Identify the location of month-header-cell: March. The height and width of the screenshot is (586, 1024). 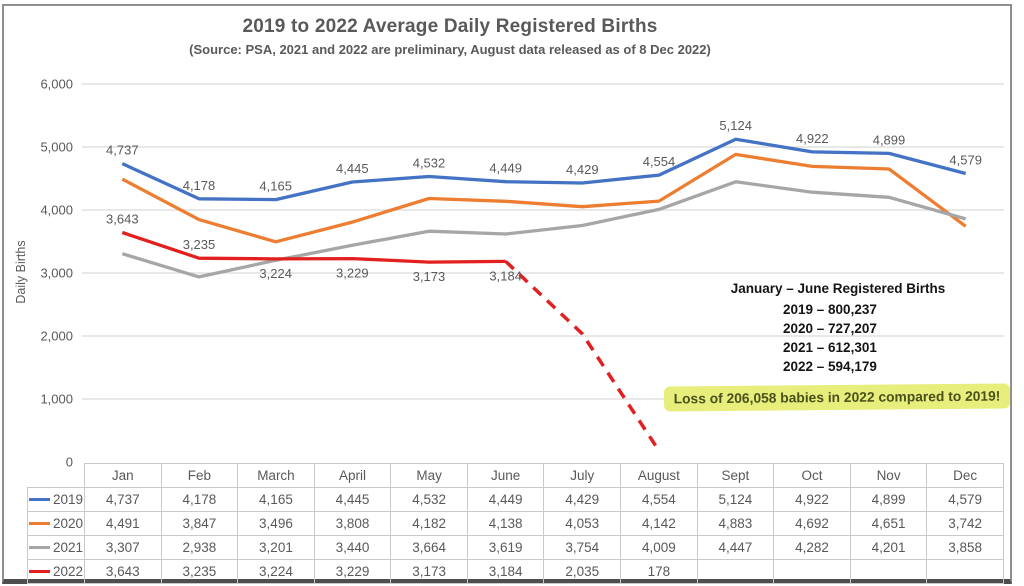
(276, 475).